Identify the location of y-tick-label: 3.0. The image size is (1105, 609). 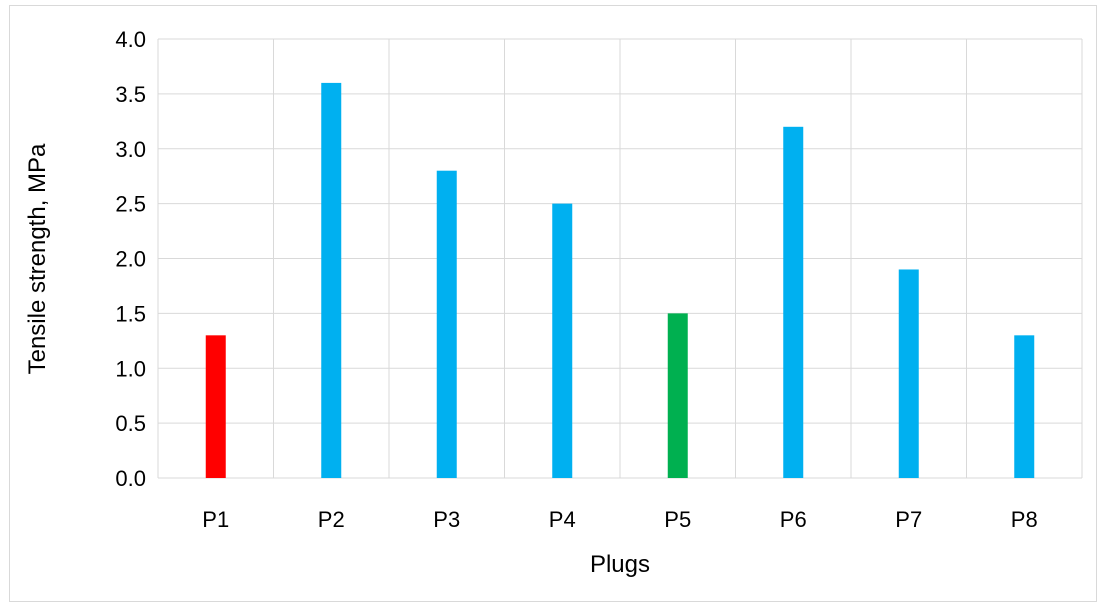
(130, 149).